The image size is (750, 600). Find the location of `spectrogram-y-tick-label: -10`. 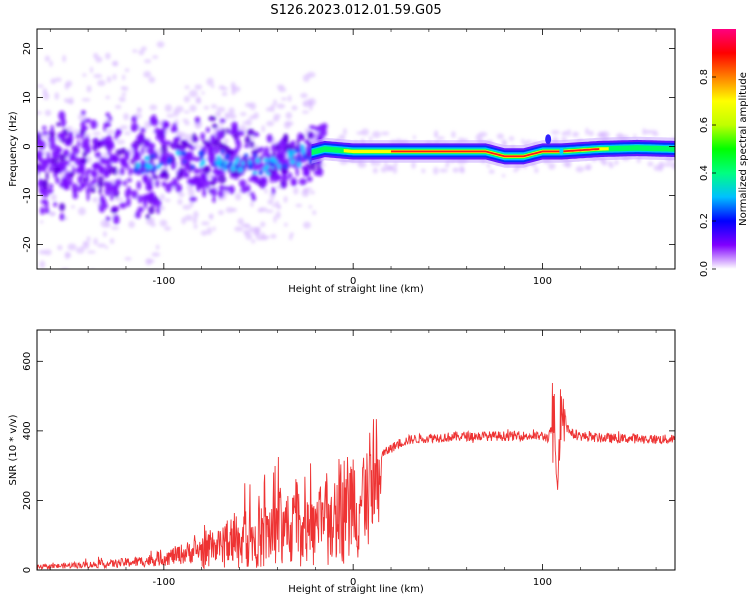

spectrogram-y-tick-label: -10 is located at coordinates (27, 195).